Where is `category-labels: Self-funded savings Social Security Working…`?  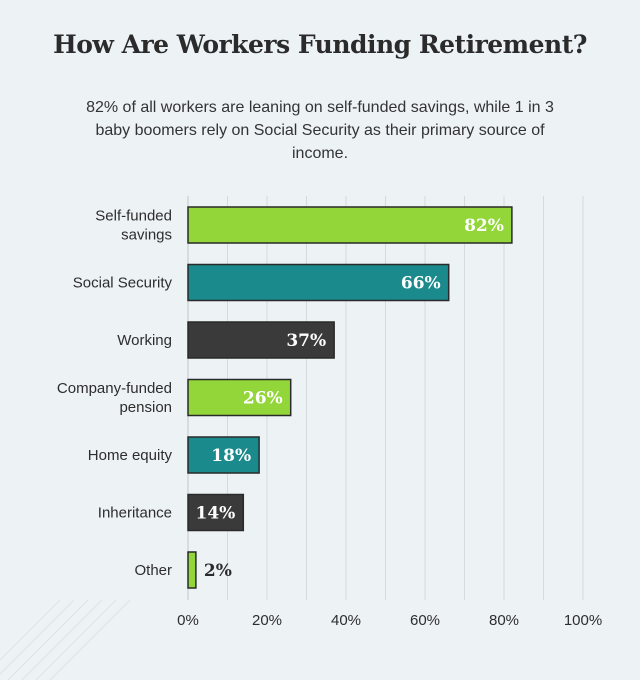
category-labels: Self-funded savings Social Security Working… is located at coordinates (115, 394).